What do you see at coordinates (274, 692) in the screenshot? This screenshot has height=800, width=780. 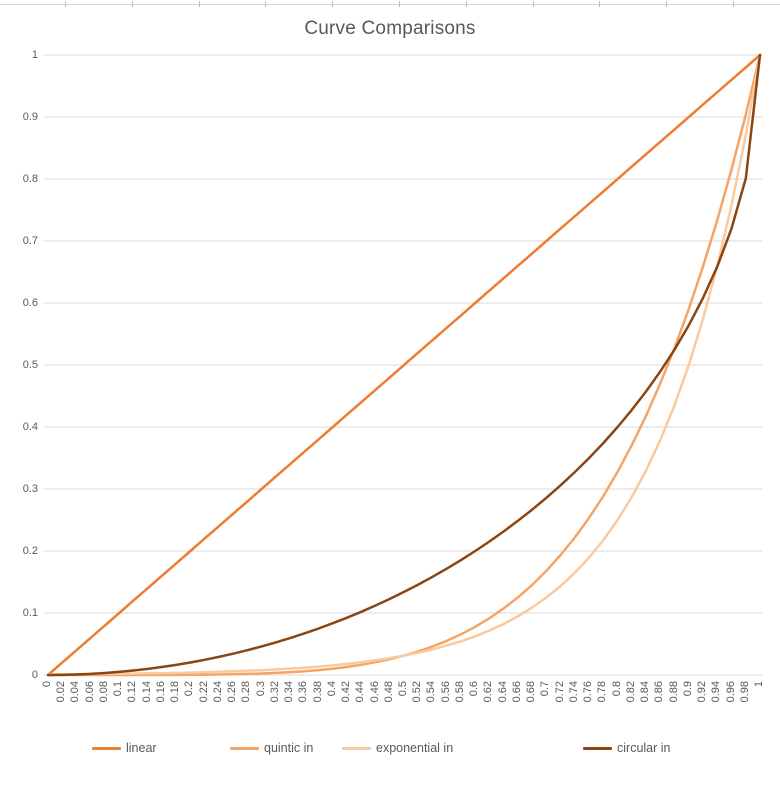 I see `x-axis-tick-label: 0.32` at bounding box center [274, 692].